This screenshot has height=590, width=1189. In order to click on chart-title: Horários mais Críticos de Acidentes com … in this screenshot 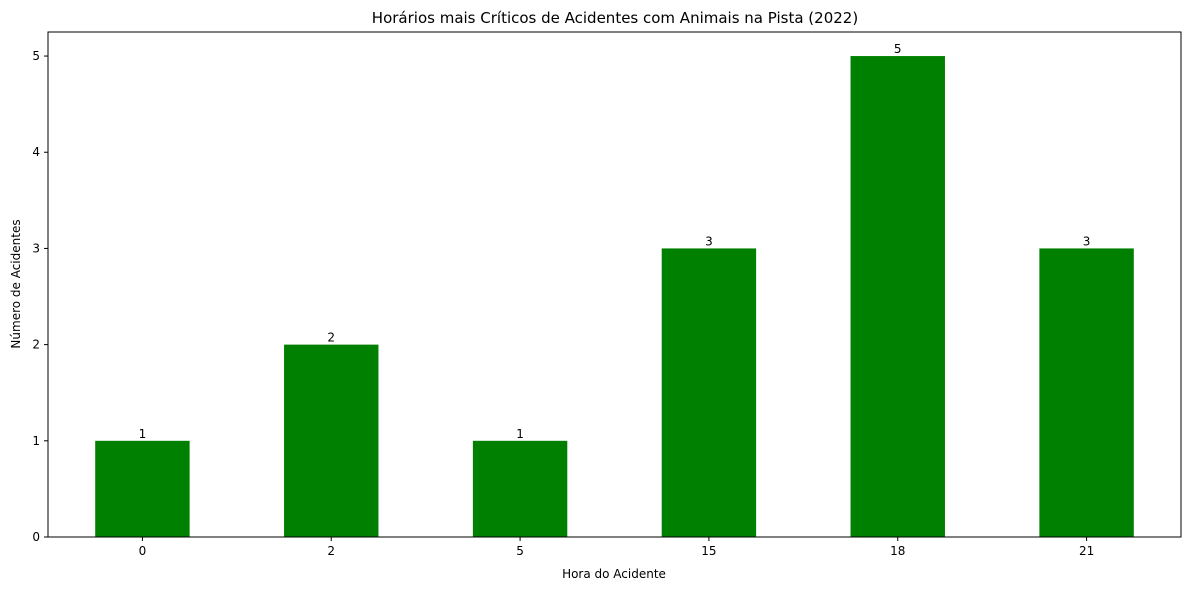, I will do `click(615, 18)`.